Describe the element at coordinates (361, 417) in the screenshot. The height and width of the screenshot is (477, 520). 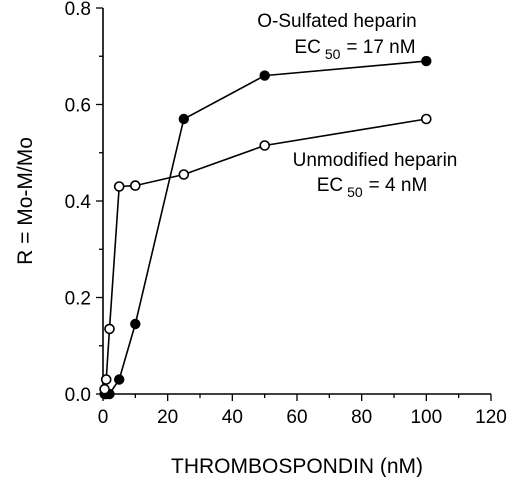
I see `x-tick-label: 80` at that location.